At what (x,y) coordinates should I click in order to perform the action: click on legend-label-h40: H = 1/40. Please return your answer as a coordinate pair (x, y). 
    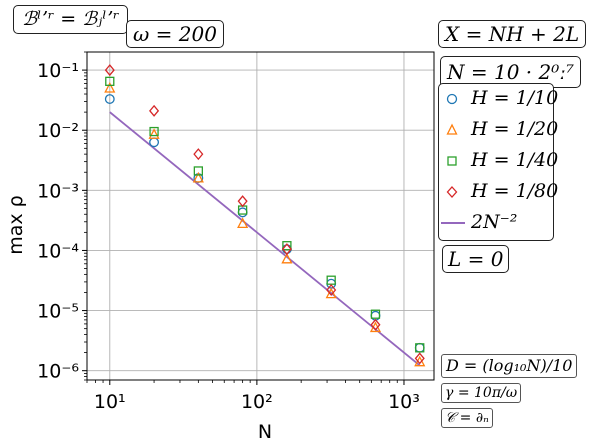
    Looking at the image, I should click on (515, 160).